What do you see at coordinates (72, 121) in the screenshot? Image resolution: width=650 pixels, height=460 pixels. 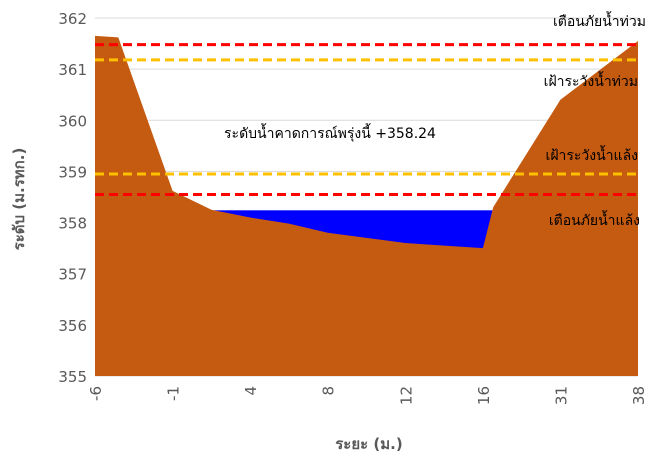 I see `y-tick-label-360: 360` at bounding box center [72, 121].